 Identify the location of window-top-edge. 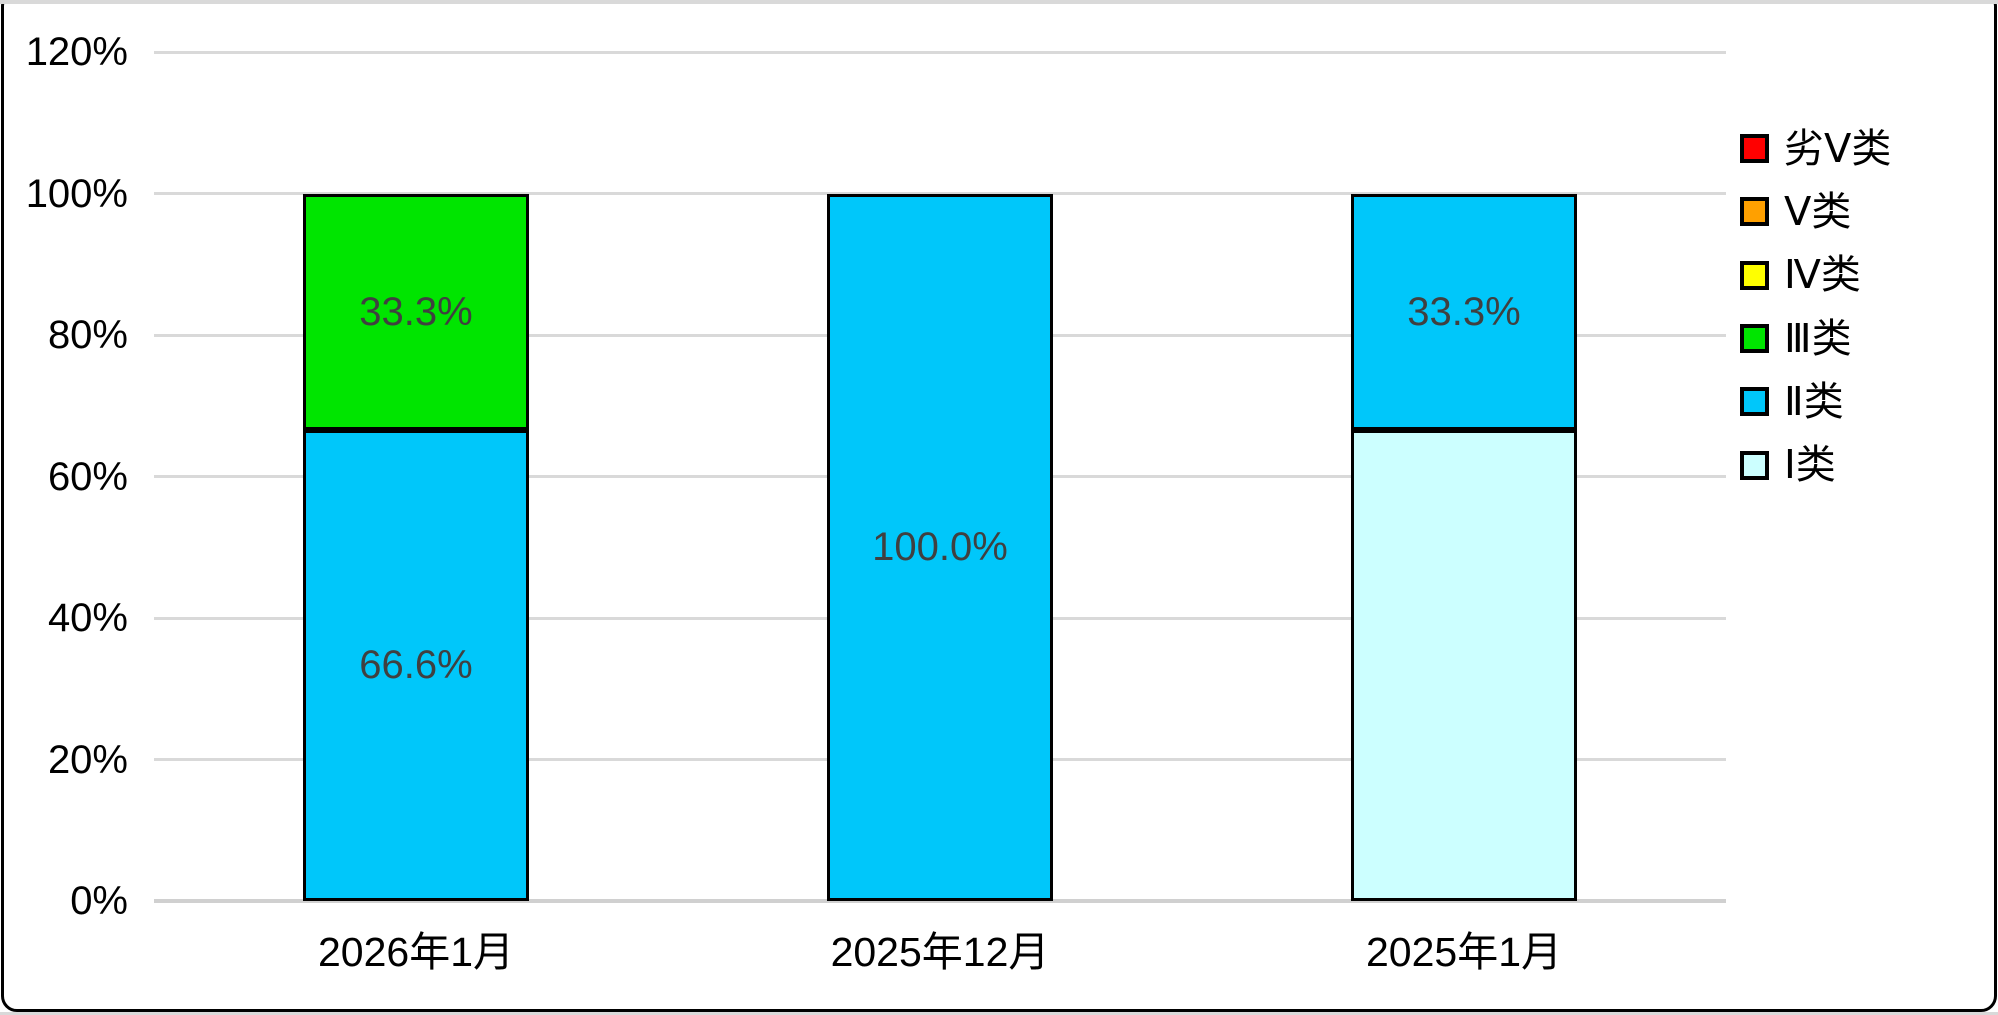
(999, 2).